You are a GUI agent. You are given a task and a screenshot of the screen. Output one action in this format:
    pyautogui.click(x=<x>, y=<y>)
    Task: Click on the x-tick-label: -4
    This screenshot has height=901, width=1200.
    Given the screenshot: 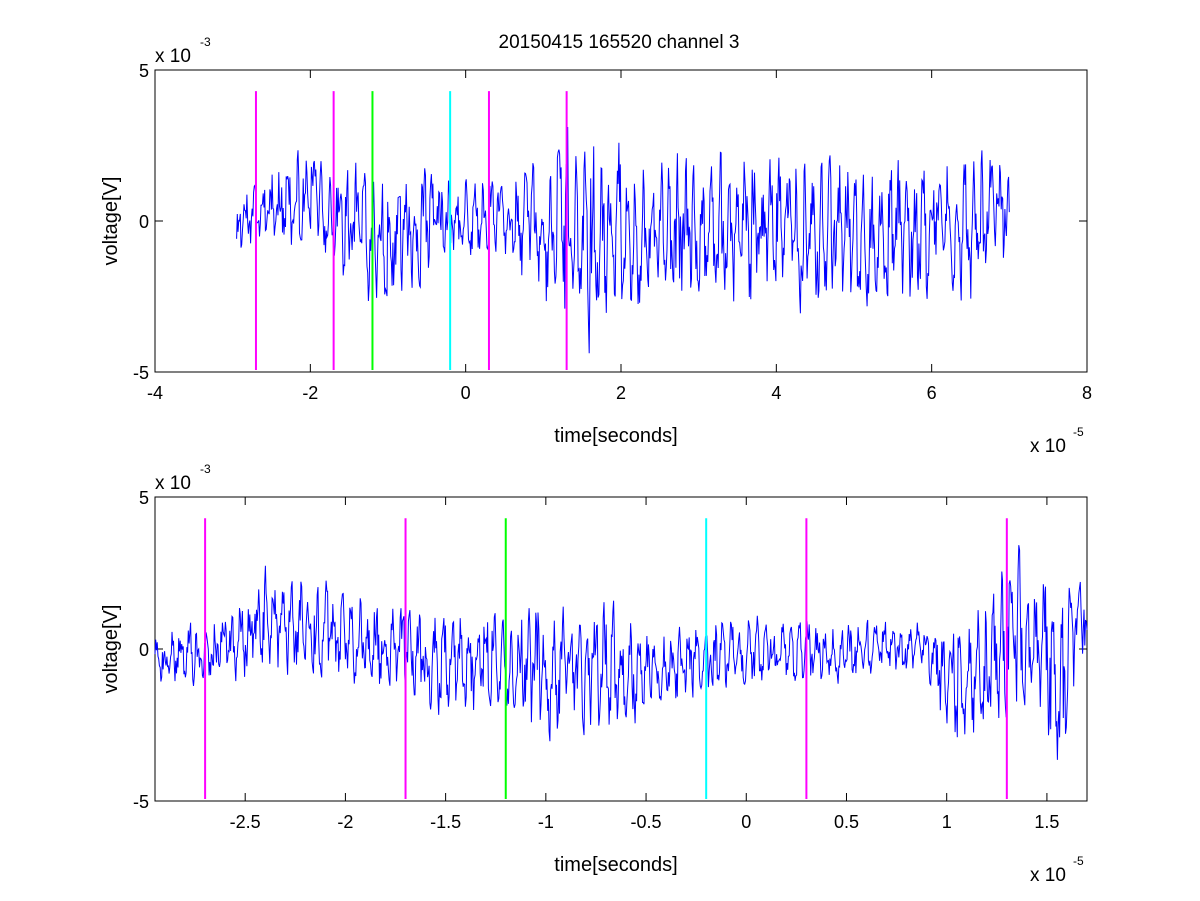 What is the action you would take?
    pyautogui.click(x=155, y=393)
    